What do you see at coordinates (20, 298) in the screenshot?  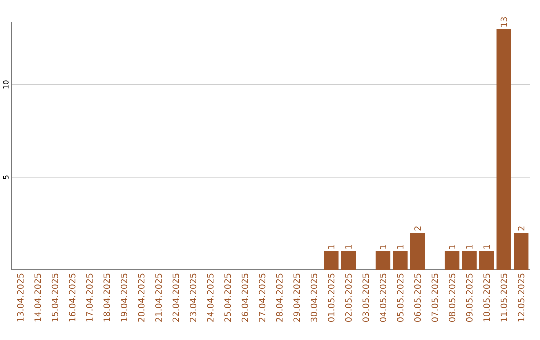 I see `x-tick-label: 13.04.2025` at bounding box center [20, 298].